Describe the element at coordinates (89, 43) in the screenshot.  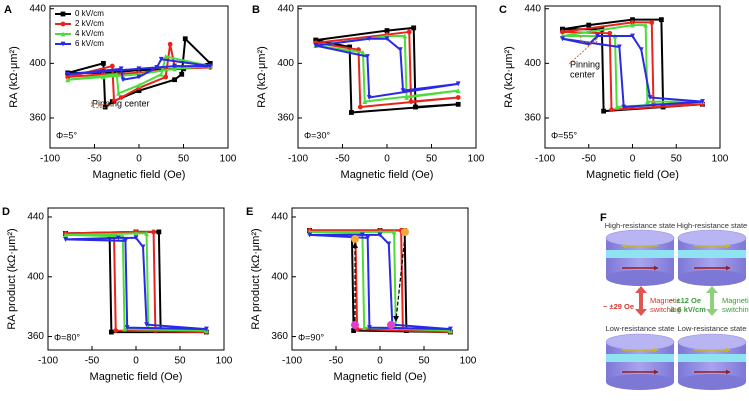
I see `legend-label: 6 kV/cm` at that location.